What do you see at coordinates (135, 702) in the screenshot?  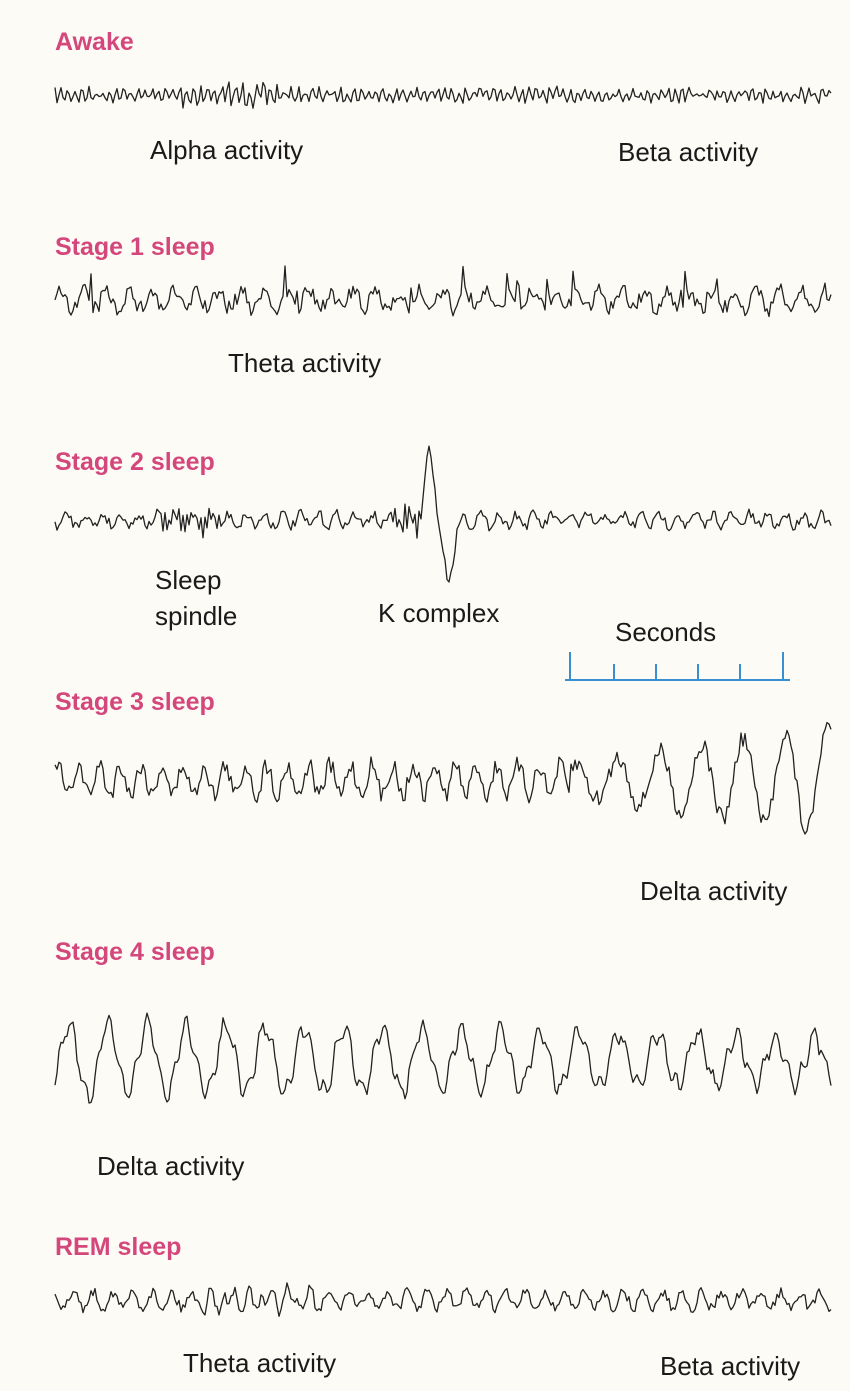 I see `stage-title: Stage 3 sleep` at bounding box center [135, 702].